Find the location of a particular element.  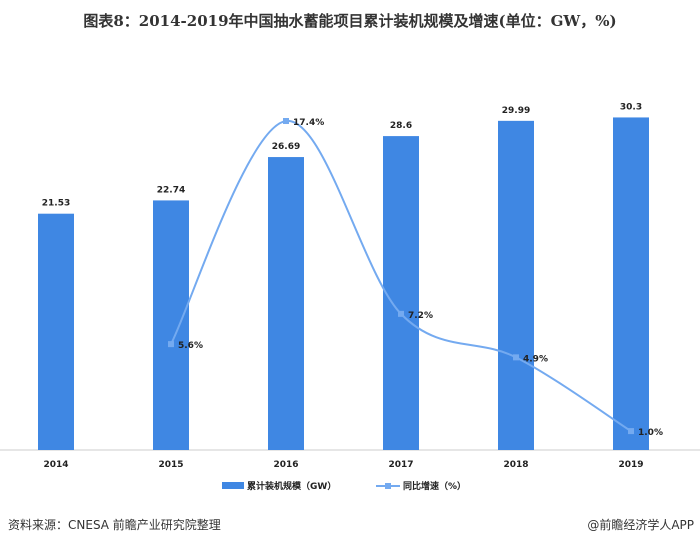

x-tick-2016: 2016 is located at coordinates (285, 465).